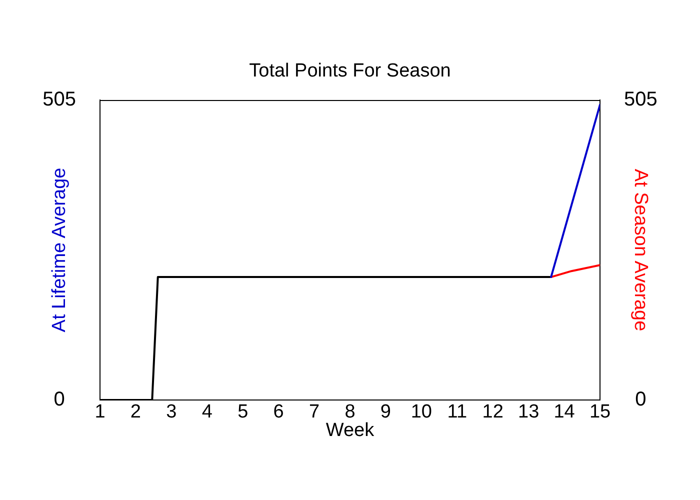  What do you see at coordinates (493, 412) in the screenshot?
I see `x-tick-label: 12` at bounding box center [493, 412].